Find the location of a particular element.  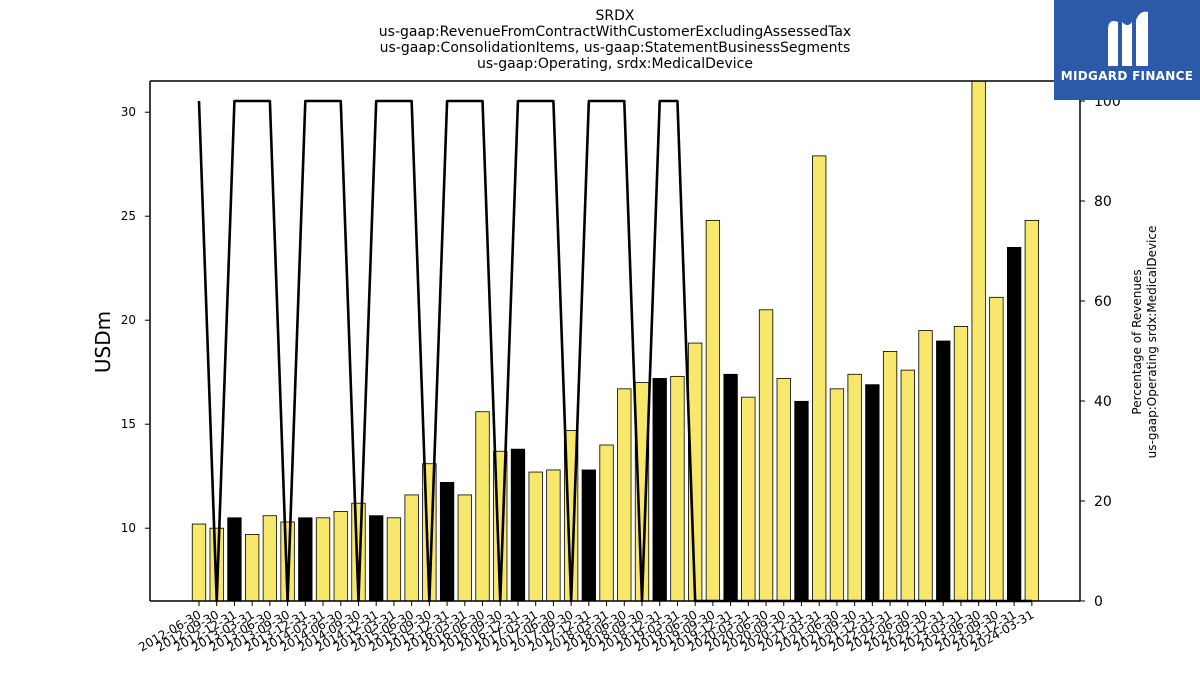

logo-text: MIDGARD FINANCE is located at coordinates (1127, 76).